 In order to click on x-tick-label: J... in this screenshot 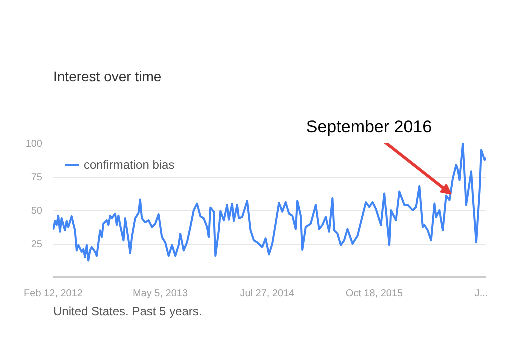, I will do `click(481, 294)`.